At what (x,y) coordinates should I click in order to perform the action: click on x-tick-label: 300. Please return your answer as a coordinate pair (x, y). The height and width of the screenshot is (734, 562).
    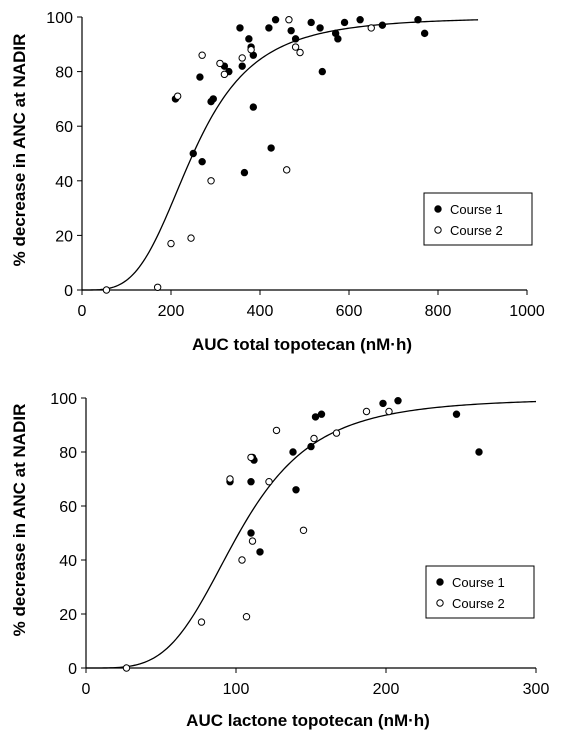
    Looking at the image, I should click on (536, 689).